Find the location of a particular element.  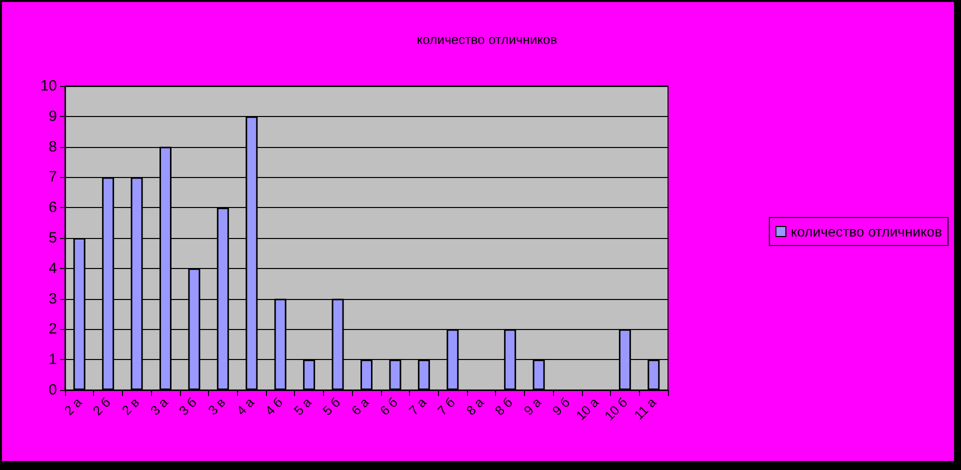

x-tick-label: 8 б is located at coordinates (504, 406).